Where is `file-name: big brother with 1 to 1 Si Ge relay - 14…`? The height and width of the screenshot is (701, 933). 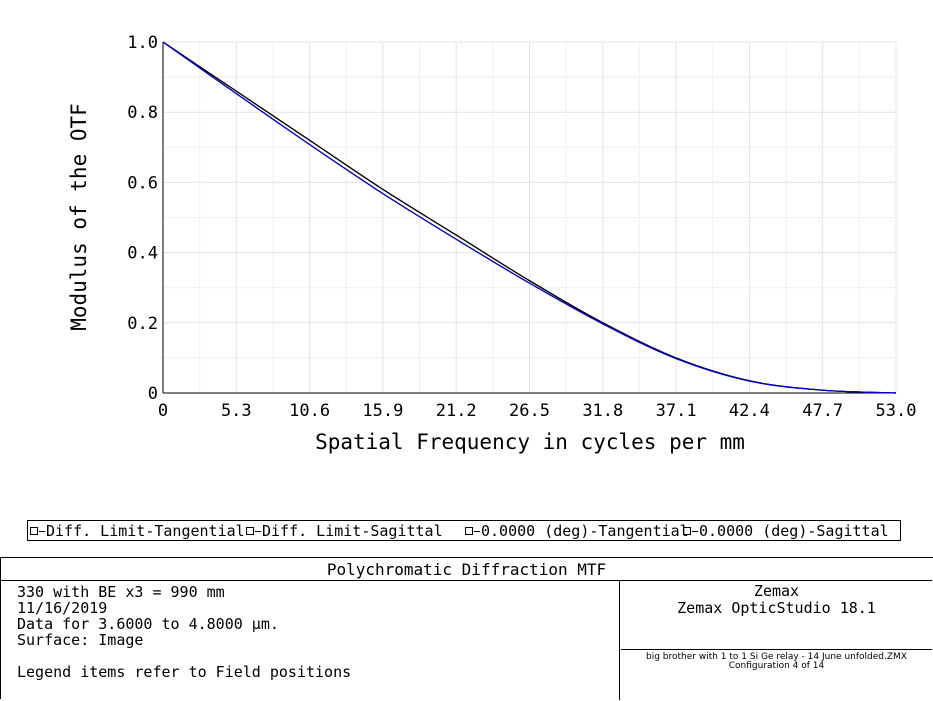 file-name: big brother with 1 to 1 Si Ge relay - 14… is located at coordinates (776, 657).